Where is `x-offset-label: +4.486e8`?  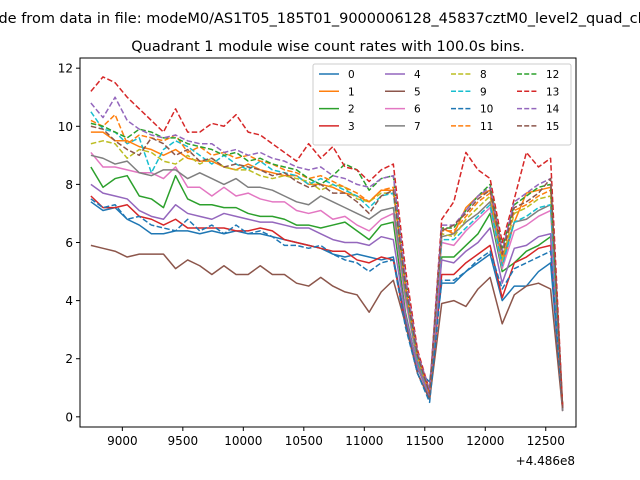 x-offset-label: +4.486e8 is located at coordinates (545, 461).